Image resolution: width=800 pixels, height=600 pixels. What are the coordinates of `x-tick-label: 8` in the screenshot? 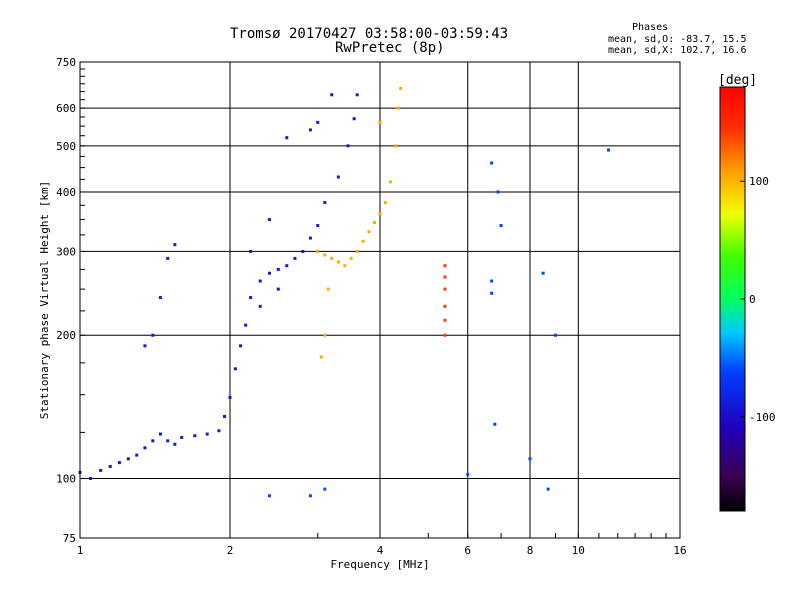 It's located at (530, 550).